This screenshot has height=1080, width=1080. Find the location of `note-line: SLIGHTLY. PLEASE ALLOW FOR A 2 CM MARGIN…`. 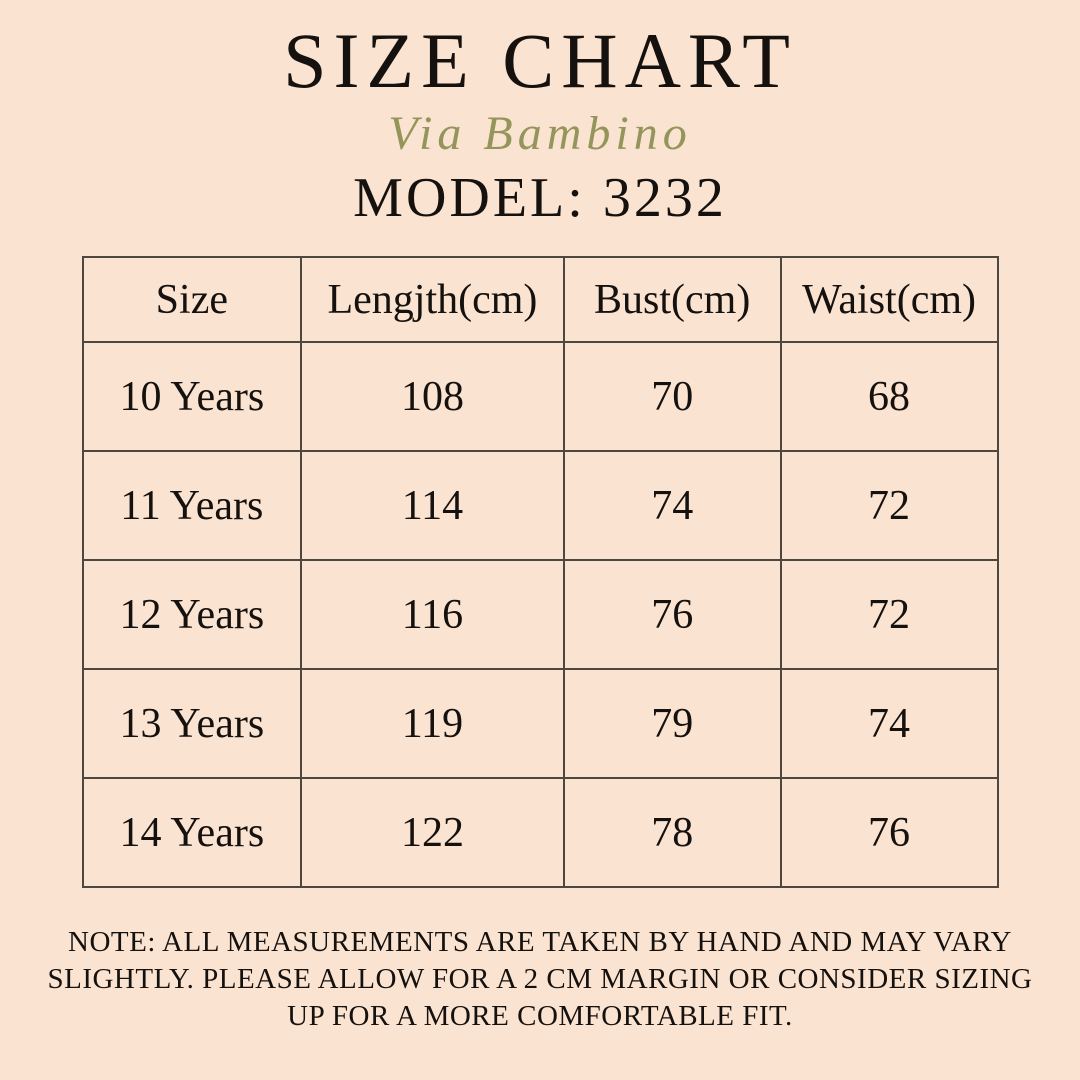

note-line: SLIGHTLY. PLEASE ALLOW FOR A 2 CM MARGIN… is located at coordinates (540, 979).